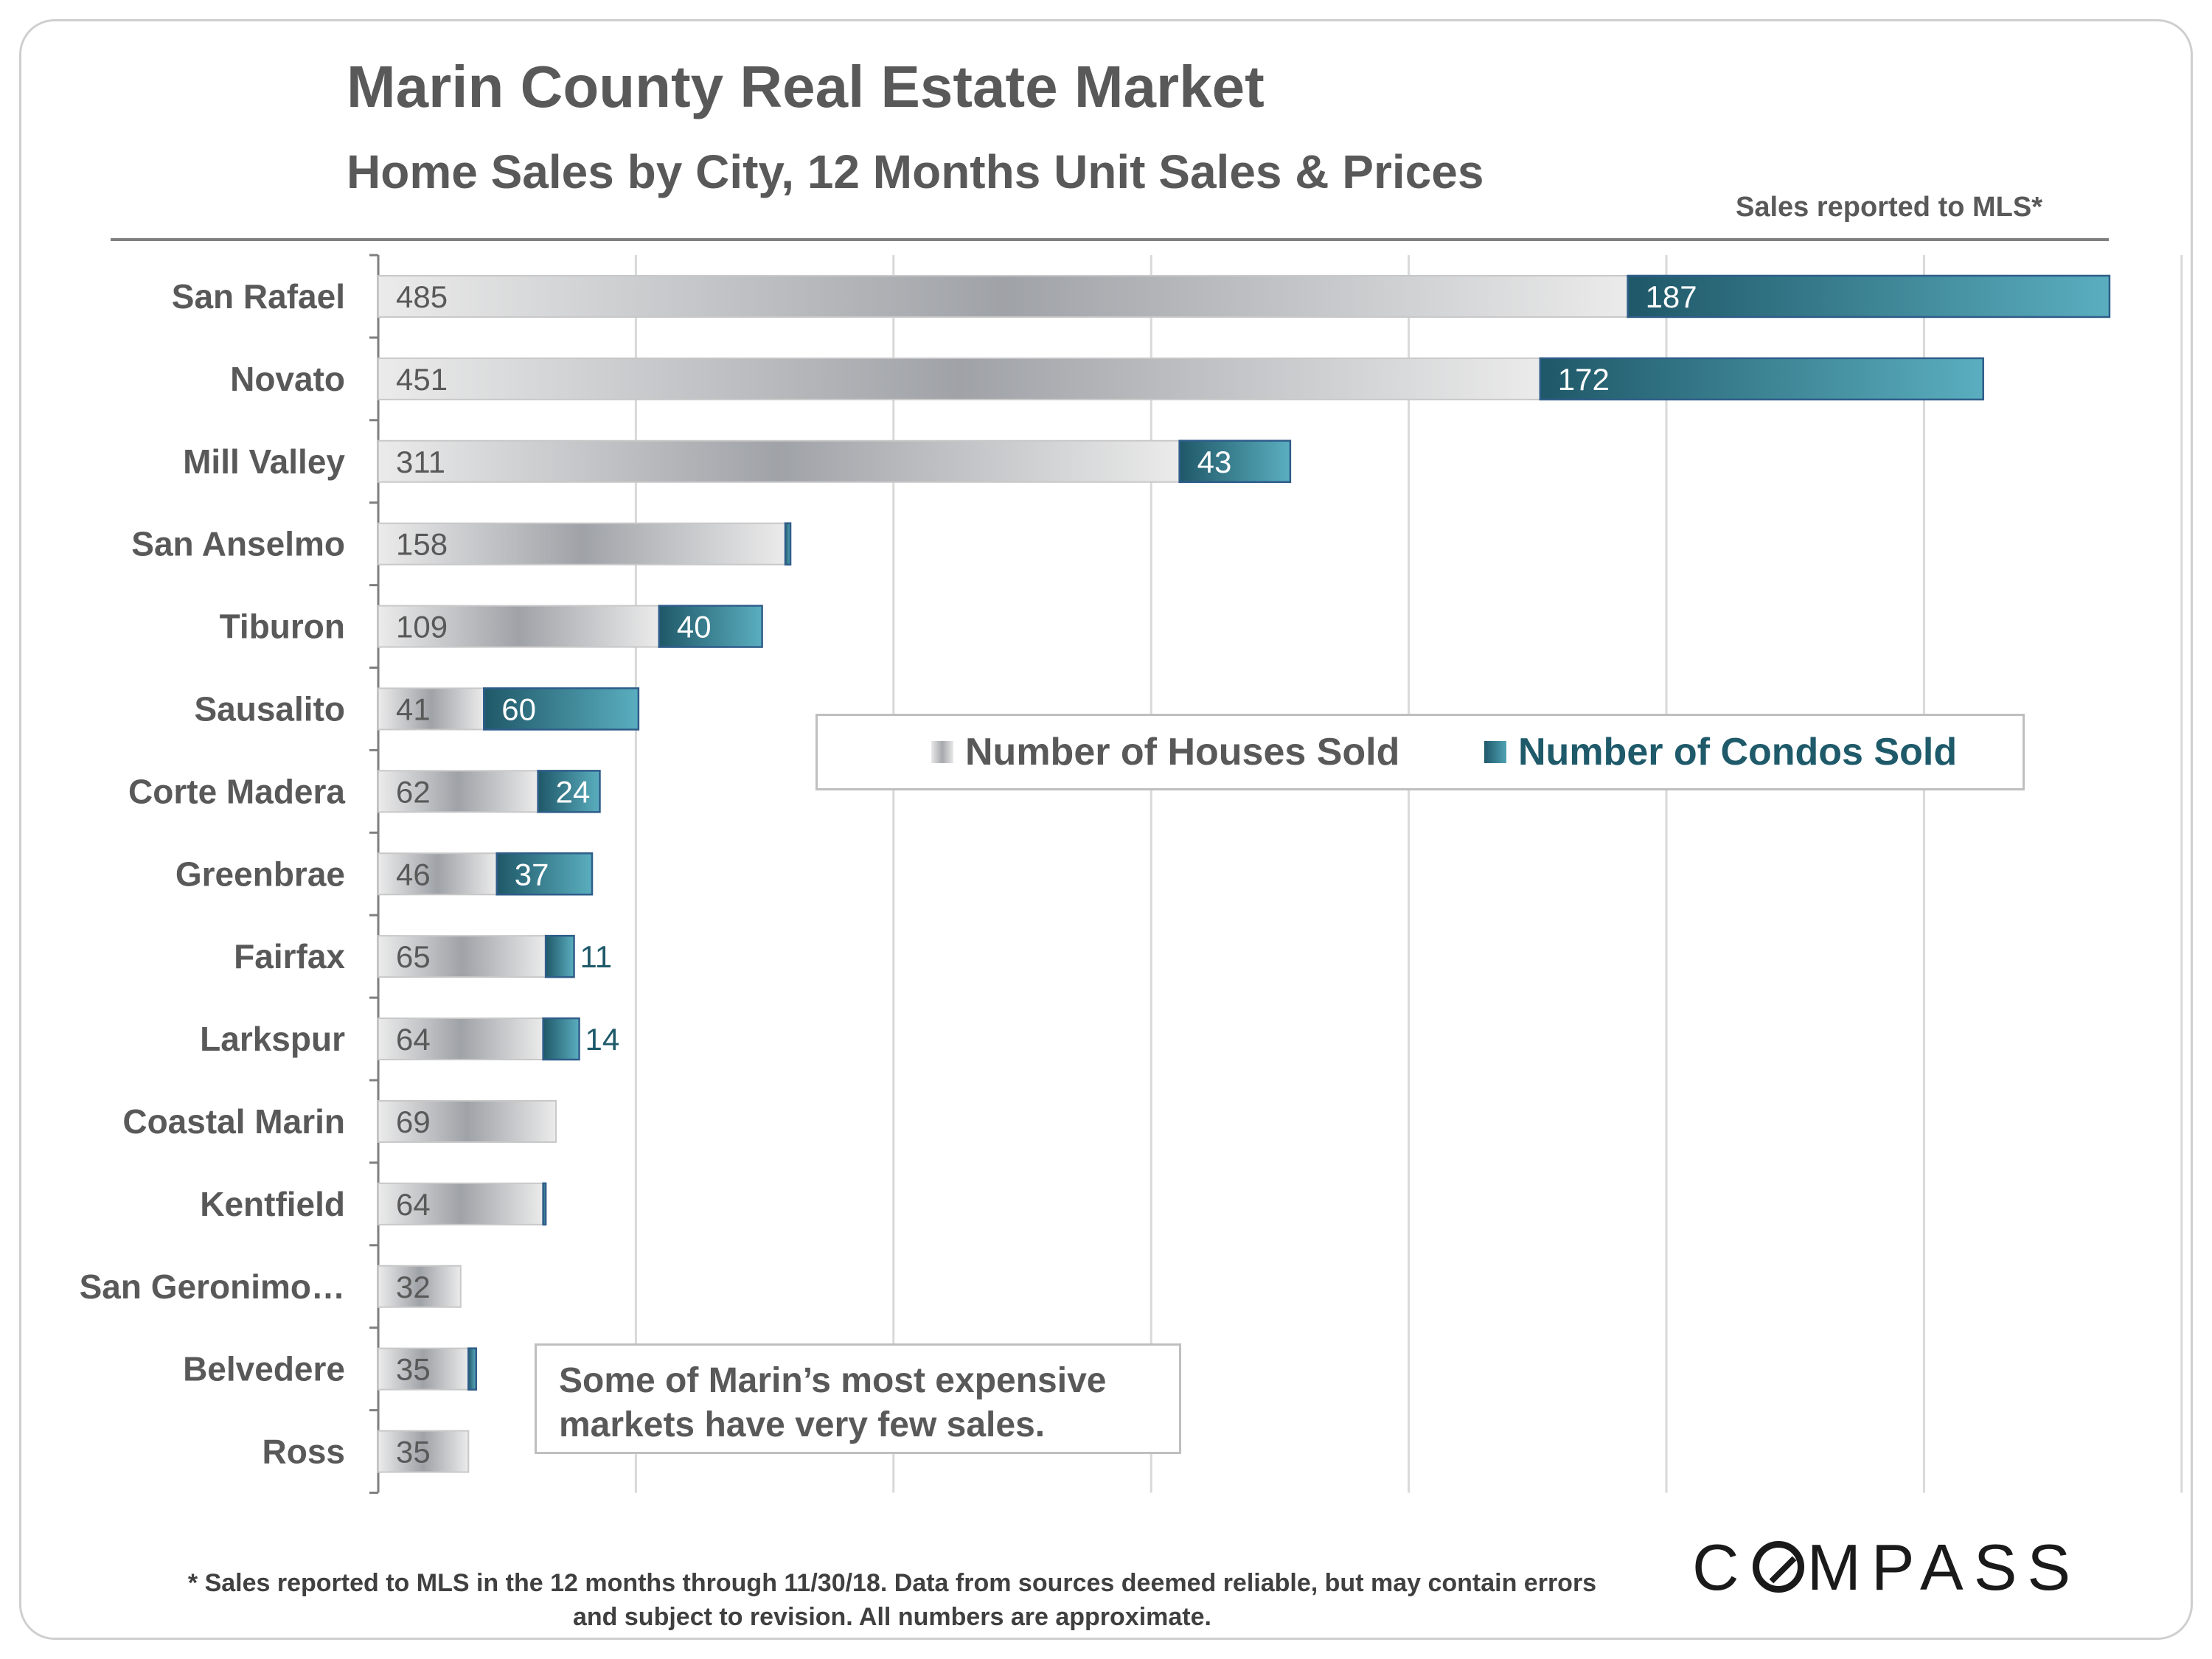 The image size is (2212, 1659). I want to click on house-value-label: 65, so click(413, 956).